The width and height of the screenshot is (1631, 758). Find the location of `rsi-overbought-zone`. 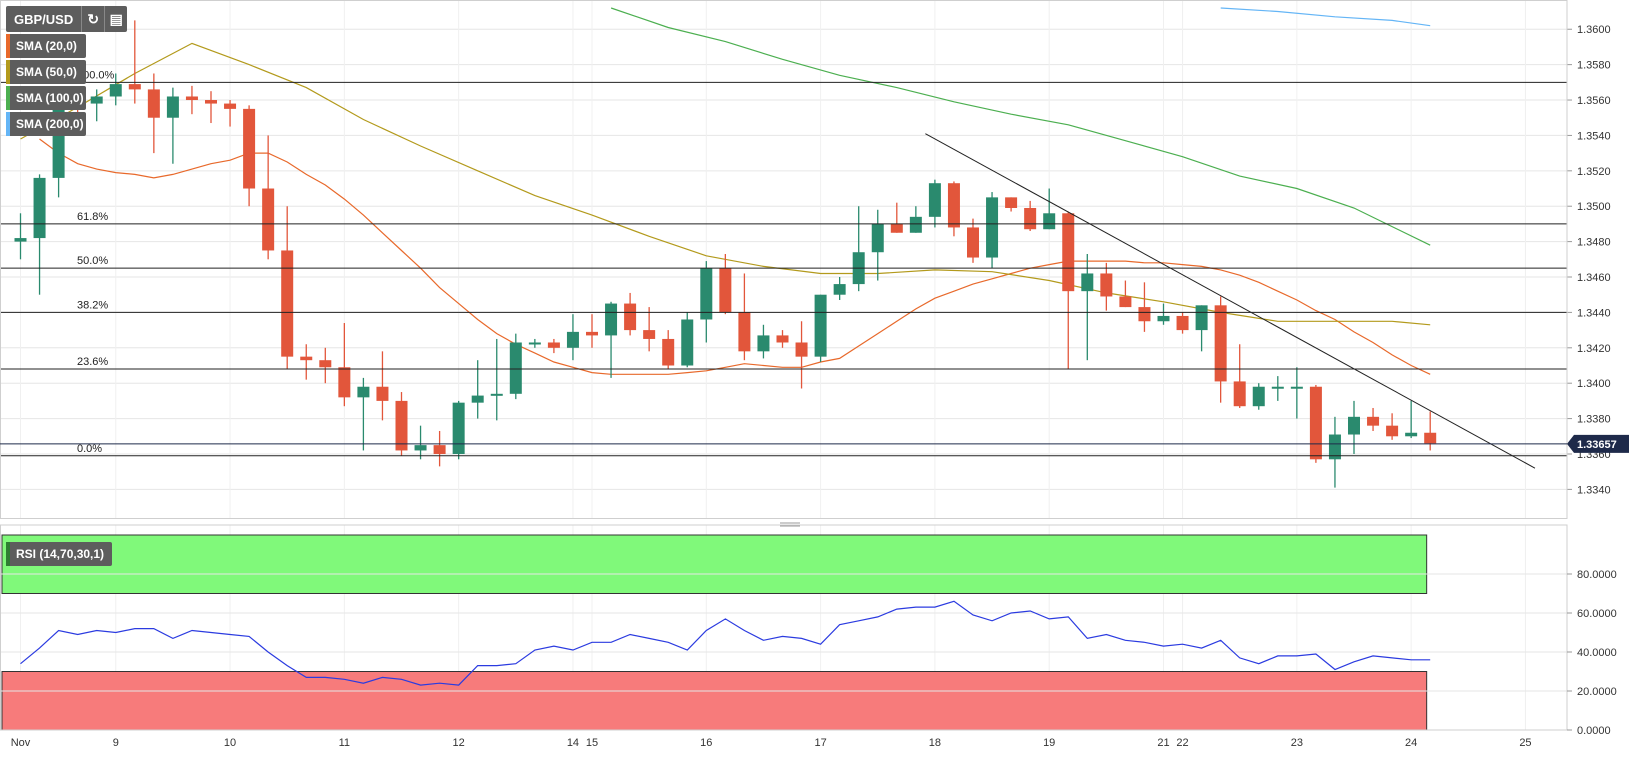

rsi-overbought-zone is located at coordinates (714, 564).